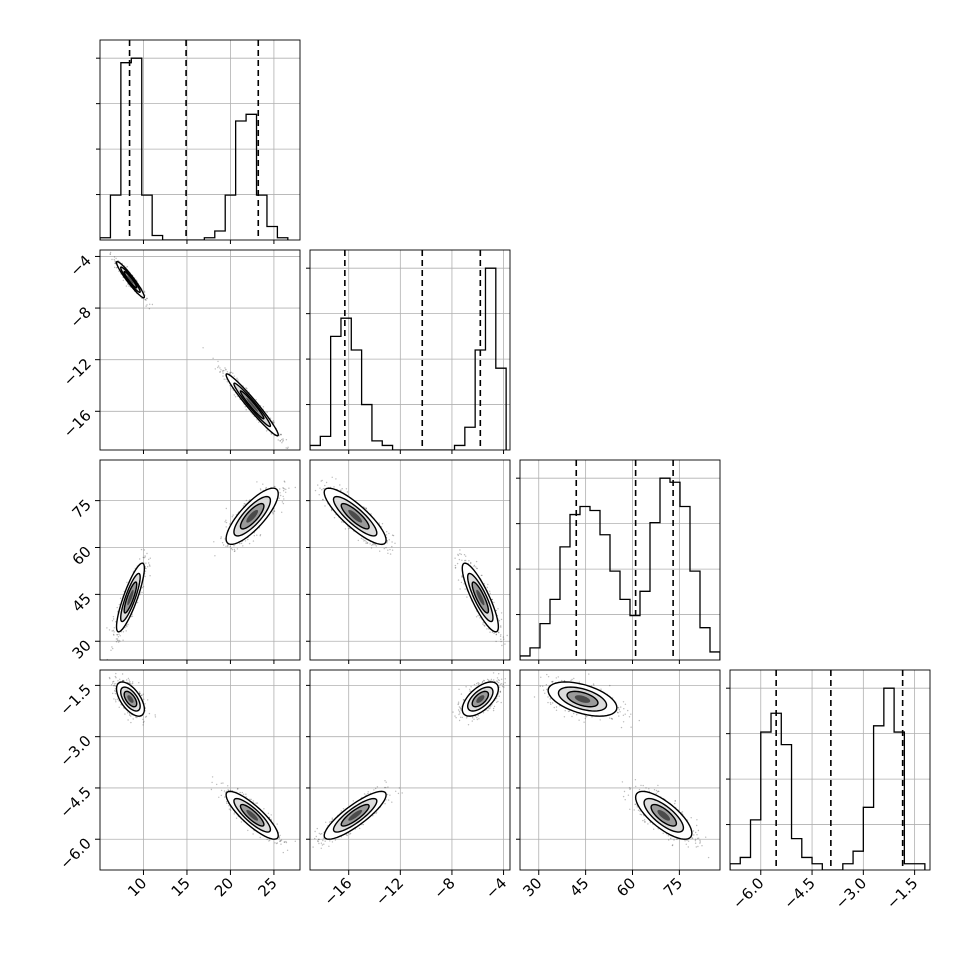  Describe the element at coordinates (410, 560) in the screenshot. I see `panel-frame` at that location.